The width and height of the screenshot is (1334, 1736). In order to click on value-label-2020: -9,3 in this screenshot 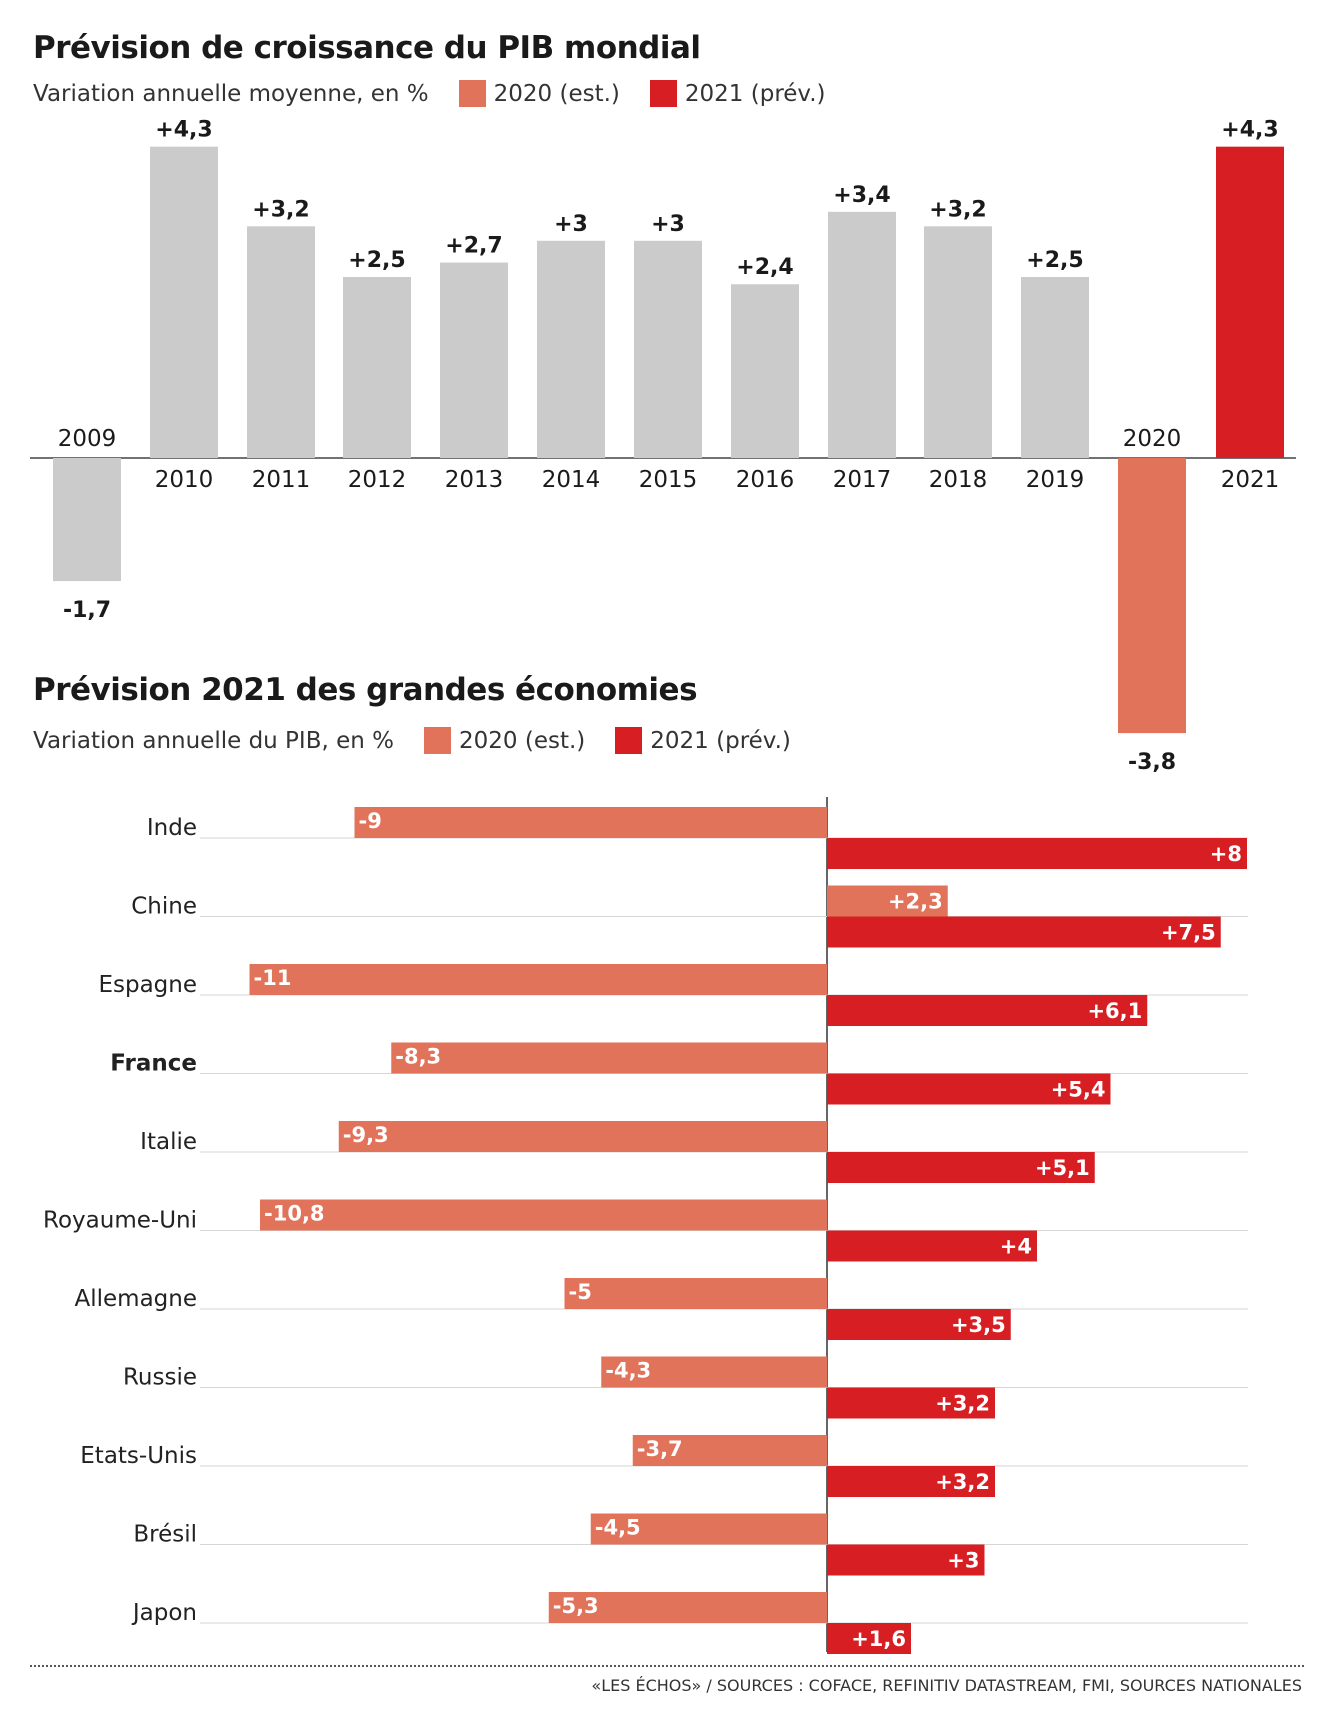, I will do `click(366, 1135)`.